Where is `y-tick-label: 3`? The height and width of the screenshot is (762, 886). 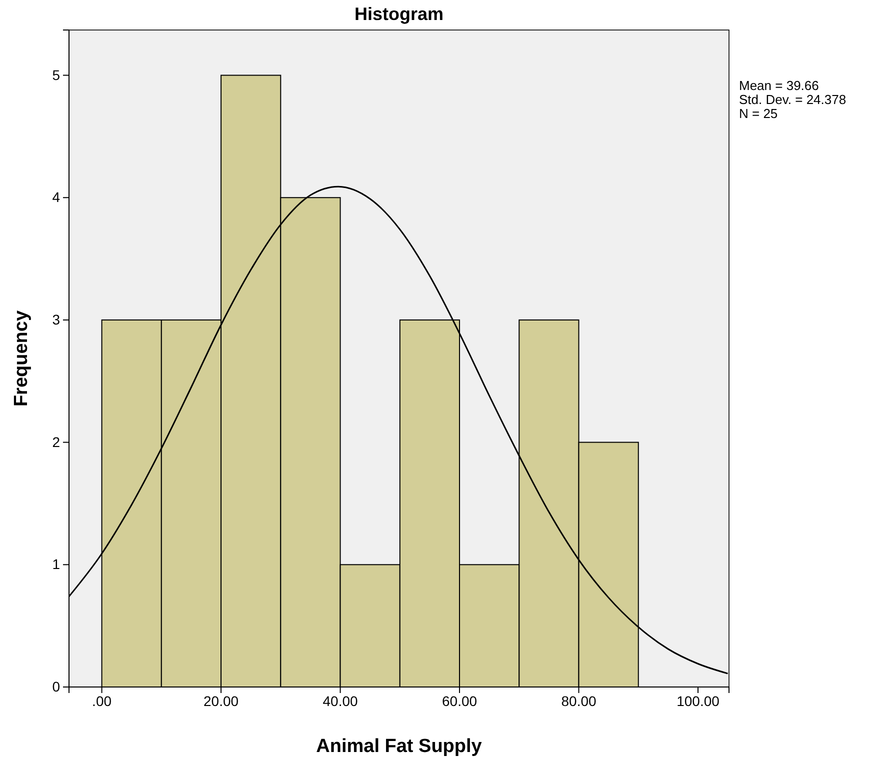 y-tick-label: 3 is located at coordinates (56, 319).